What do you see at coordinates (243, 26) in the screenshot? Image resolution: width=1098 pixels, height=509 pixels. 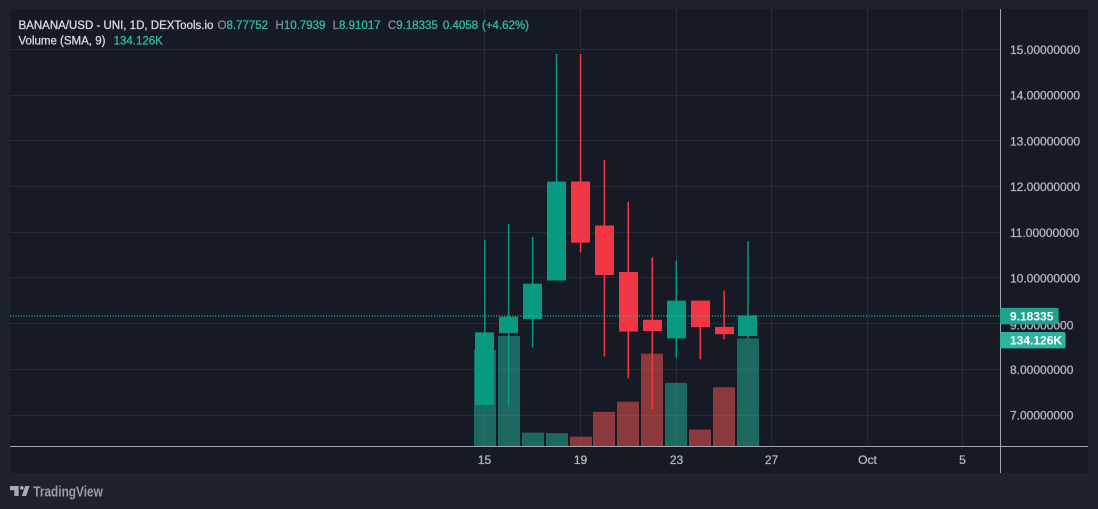 I see `svg-text: O8.77752` at bounding box center [243, 26].